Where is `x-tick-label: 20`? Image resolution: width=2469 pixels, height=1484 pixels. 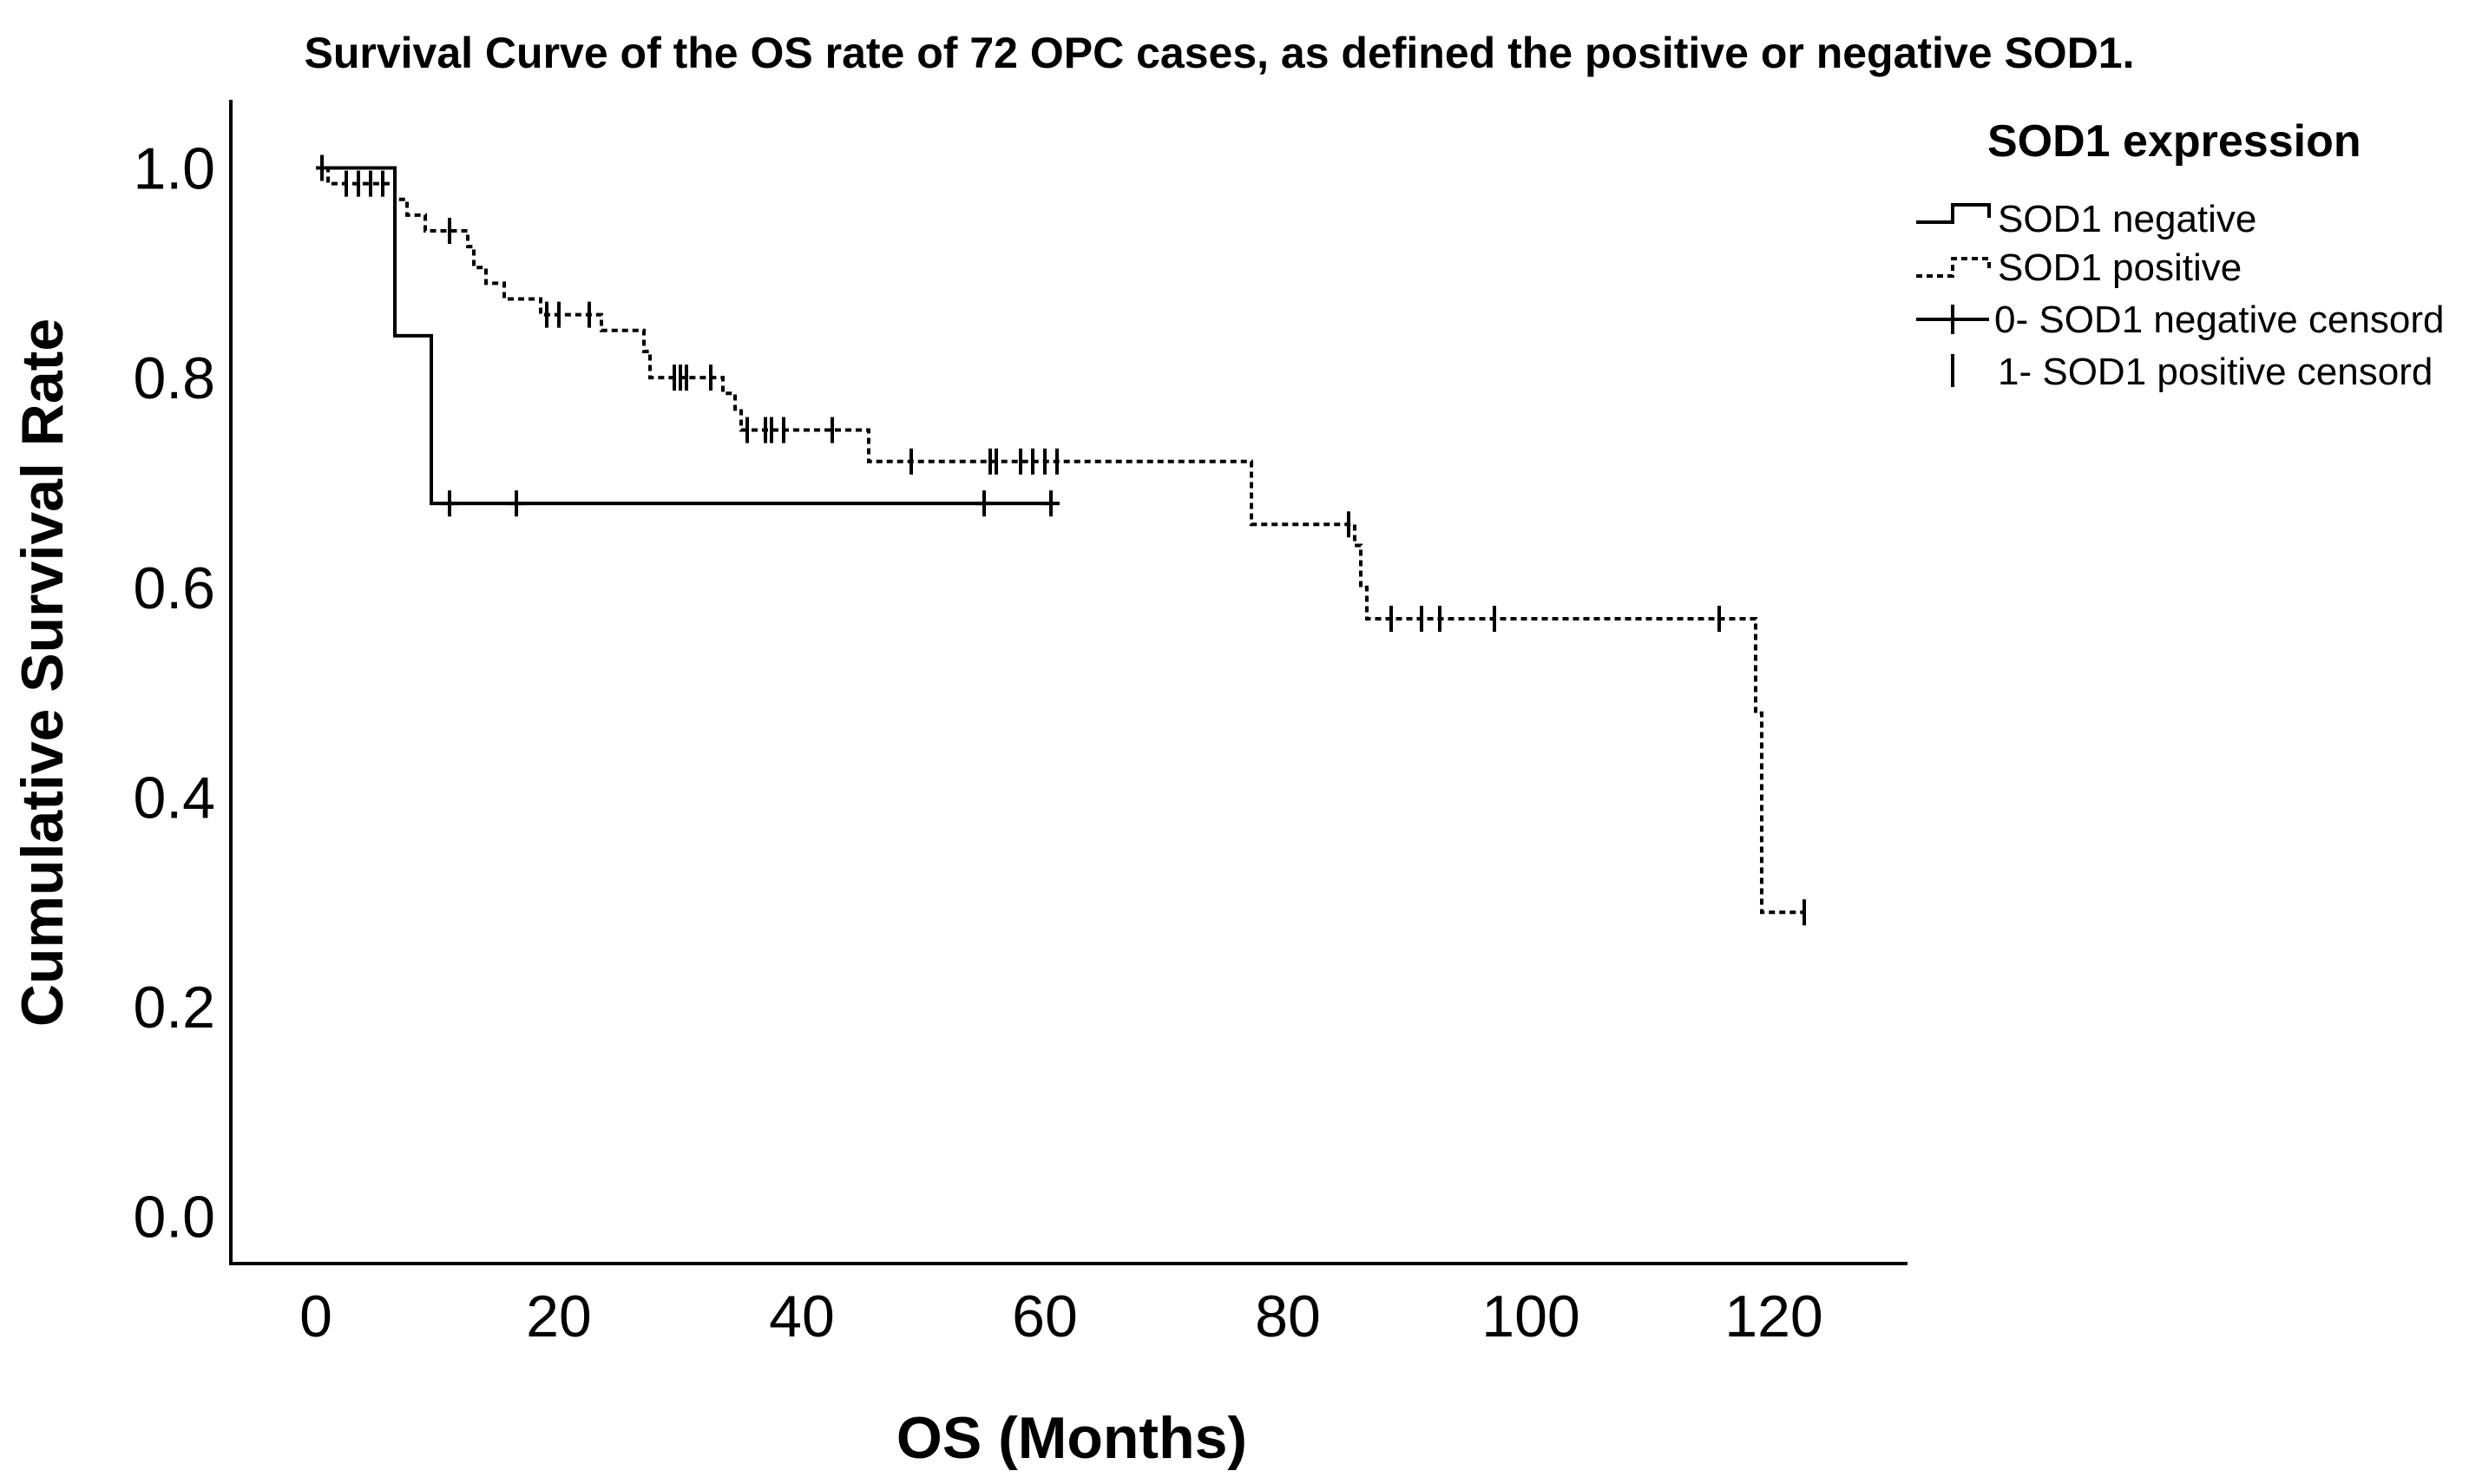
x-tick-label: 20 is located at coordinates (559, 1316).